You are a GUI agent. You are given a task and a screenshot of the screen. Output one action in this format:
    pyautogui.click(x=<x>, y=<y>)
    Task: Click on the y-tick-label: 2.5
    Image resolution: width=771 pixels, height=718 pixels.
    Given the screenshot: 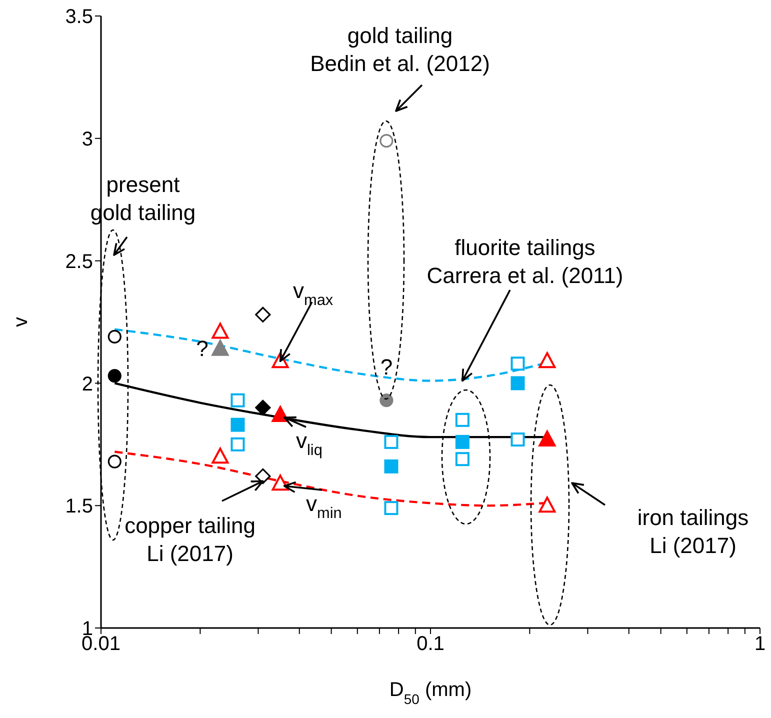 What is the action you would take?
    pyautogui.click(x=79, y=261)
    